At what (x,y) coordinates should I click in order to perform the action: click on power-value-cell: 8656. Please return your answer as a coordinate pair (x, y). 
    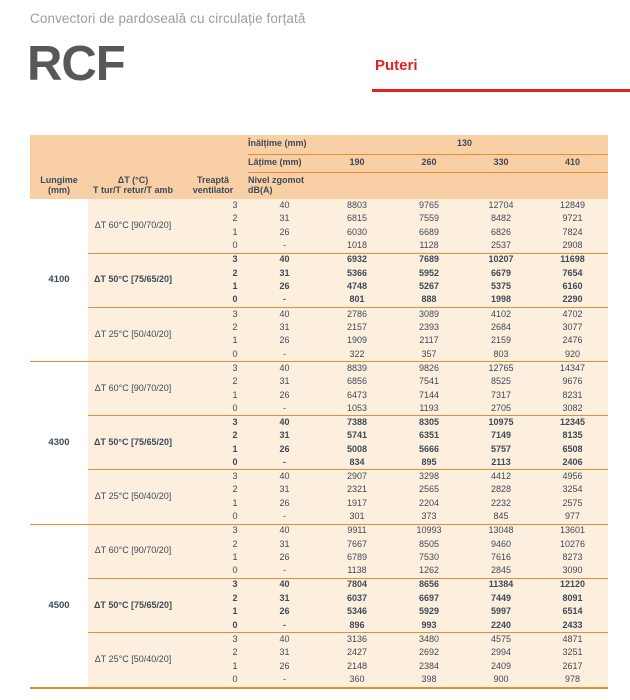
    Looking at the image, I should click on (429, 584).